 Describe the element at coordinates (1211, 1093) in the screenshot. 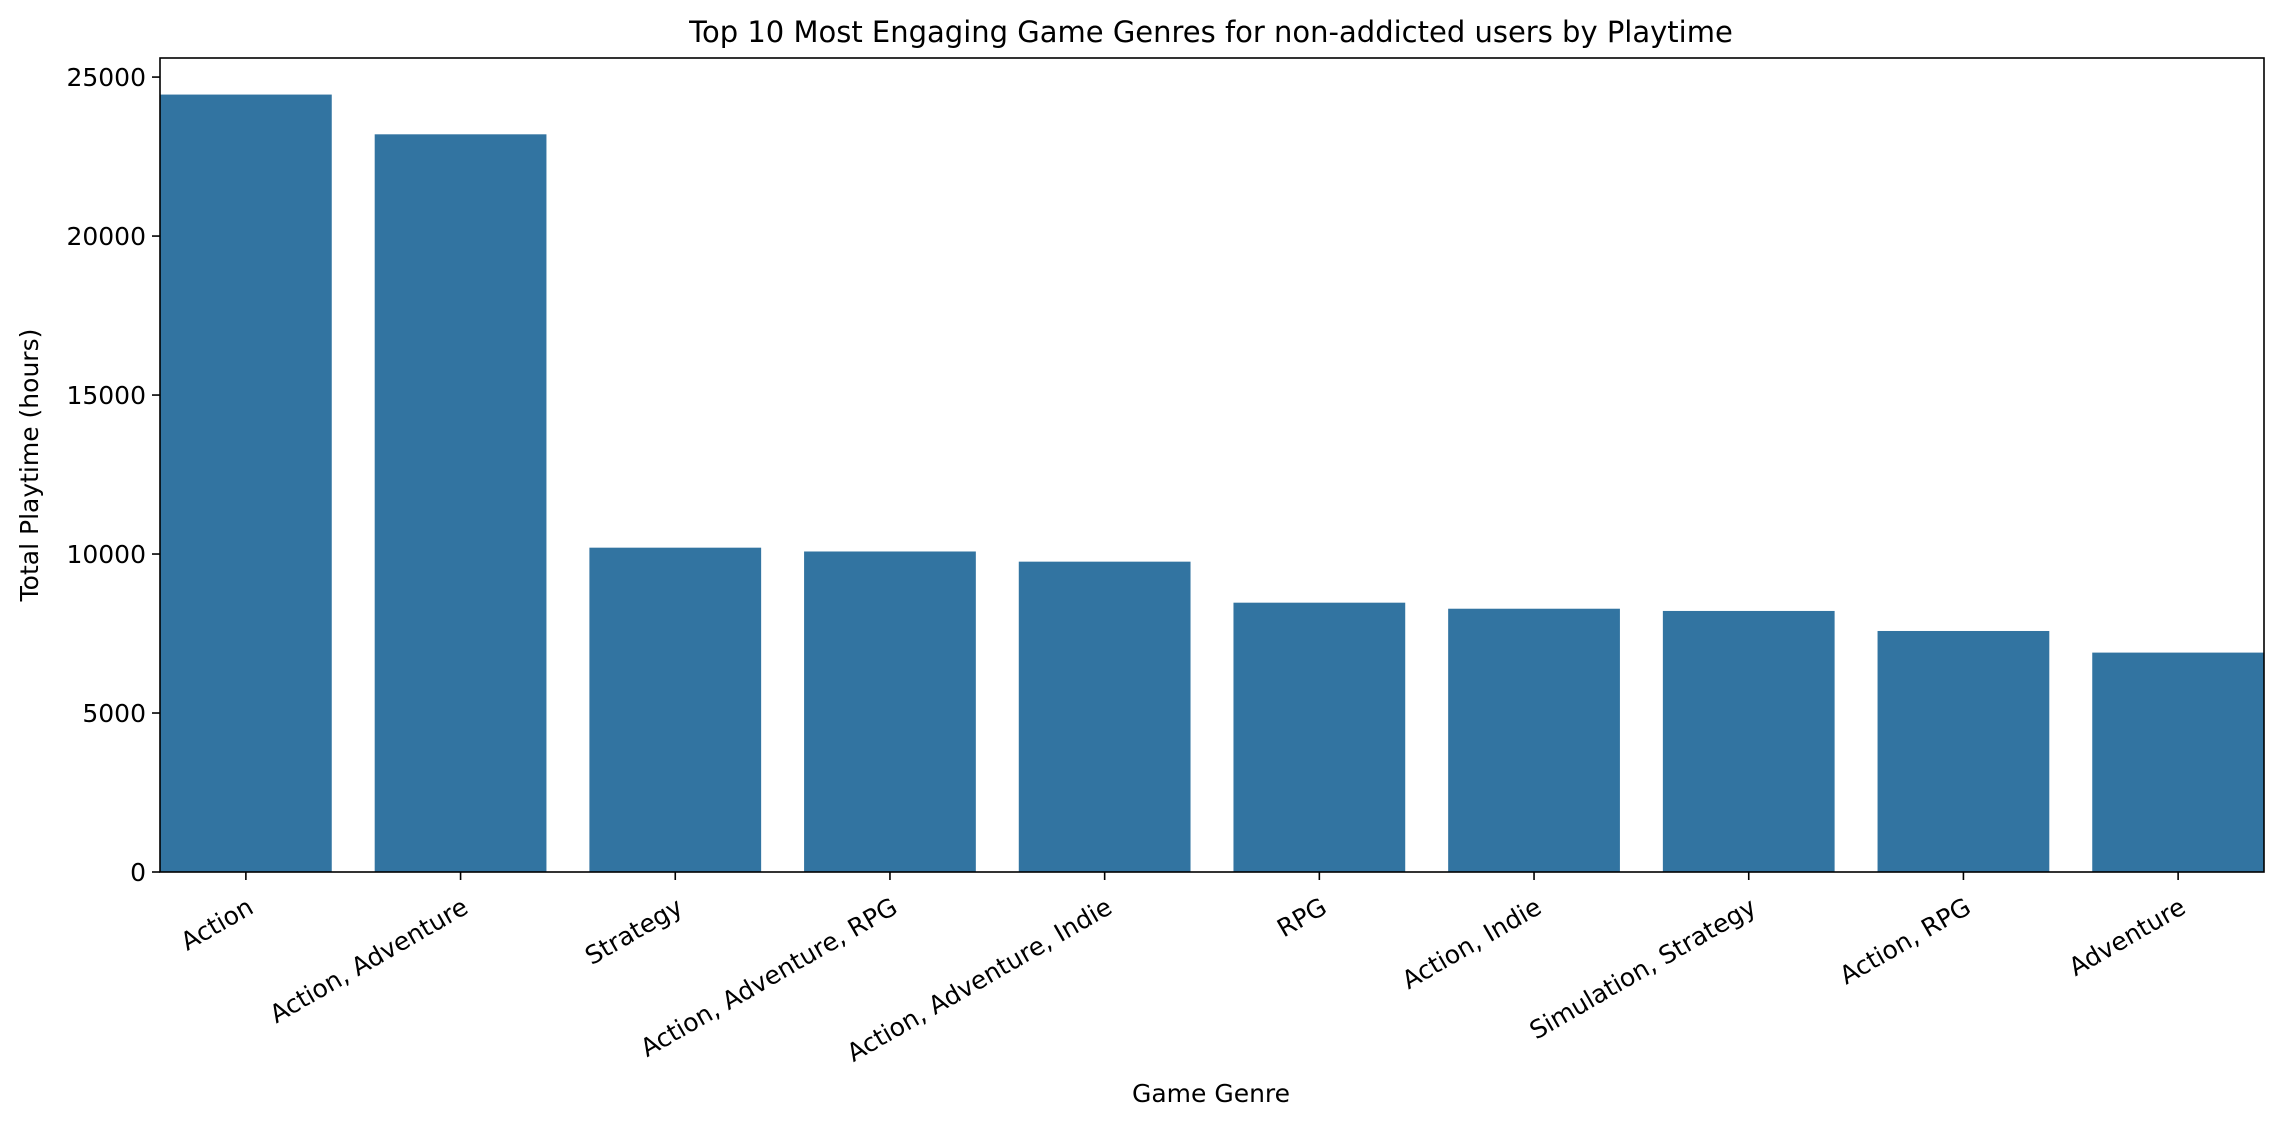

I see `x-axis-label: Game Genre` at that location.